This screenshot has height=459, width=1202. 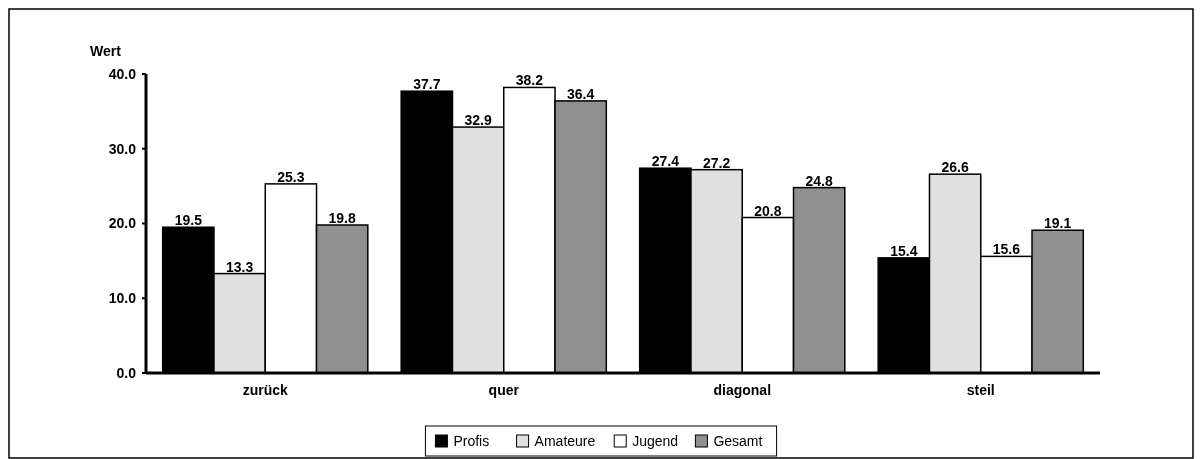 I want to click on y-tick-label: 0.0, so click(x=126, y=372).